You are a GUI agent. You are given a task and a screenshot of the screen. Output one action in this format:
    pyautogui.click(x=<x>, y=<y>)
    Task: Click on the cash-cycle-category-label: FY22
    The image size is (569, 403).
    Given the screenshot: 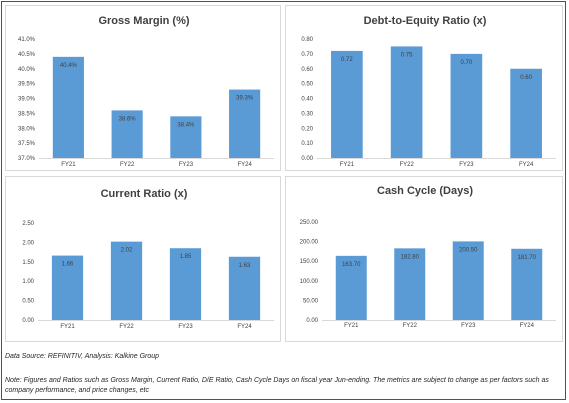 What is the action you would take?
    pyautogui.click(x=410, y=326)
    